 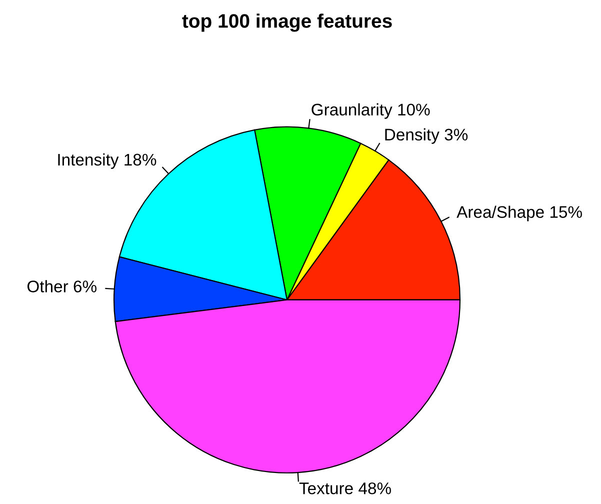 What do you see at coordinates (61, 286) in the screenshot?
I see `slice-label: Other 6%` at bounding box center [61, 286].